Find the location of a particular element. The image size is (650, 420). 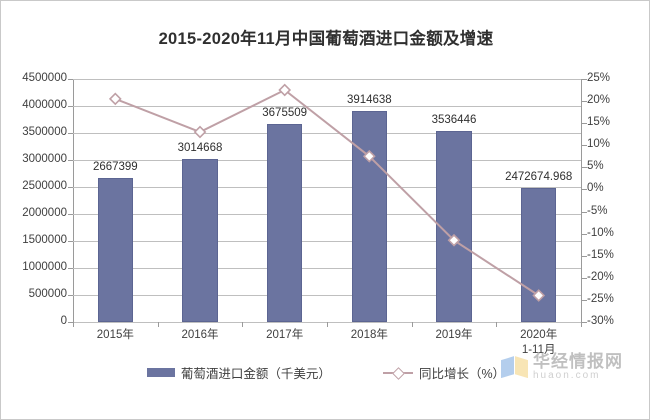

chart-title: 2015-2020年11月中国葡萄酒进口金额及增速 is located at coordinates (326, 39).